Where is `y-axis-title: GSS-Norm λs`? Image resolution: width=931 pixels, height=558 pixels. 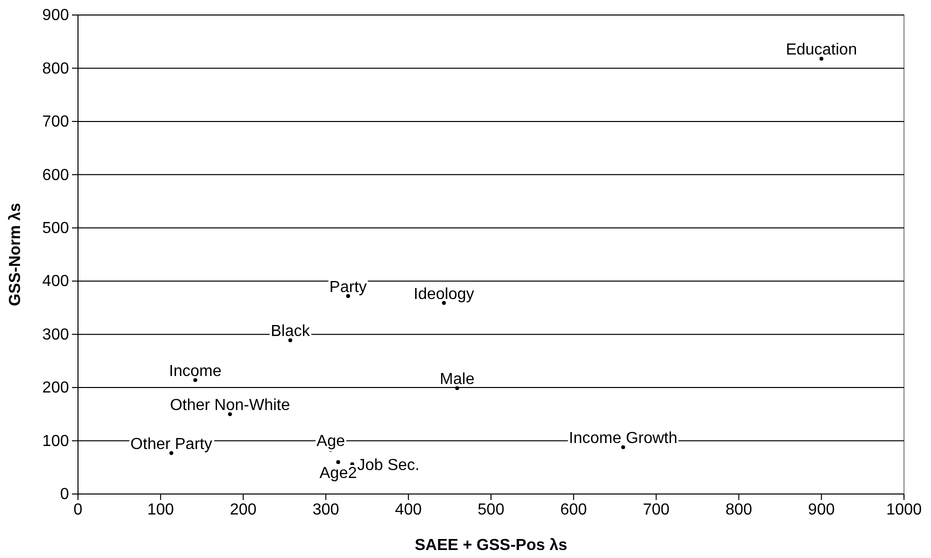 y-axis-title: GSS-Norm λs is located at coordinates (15, 254).